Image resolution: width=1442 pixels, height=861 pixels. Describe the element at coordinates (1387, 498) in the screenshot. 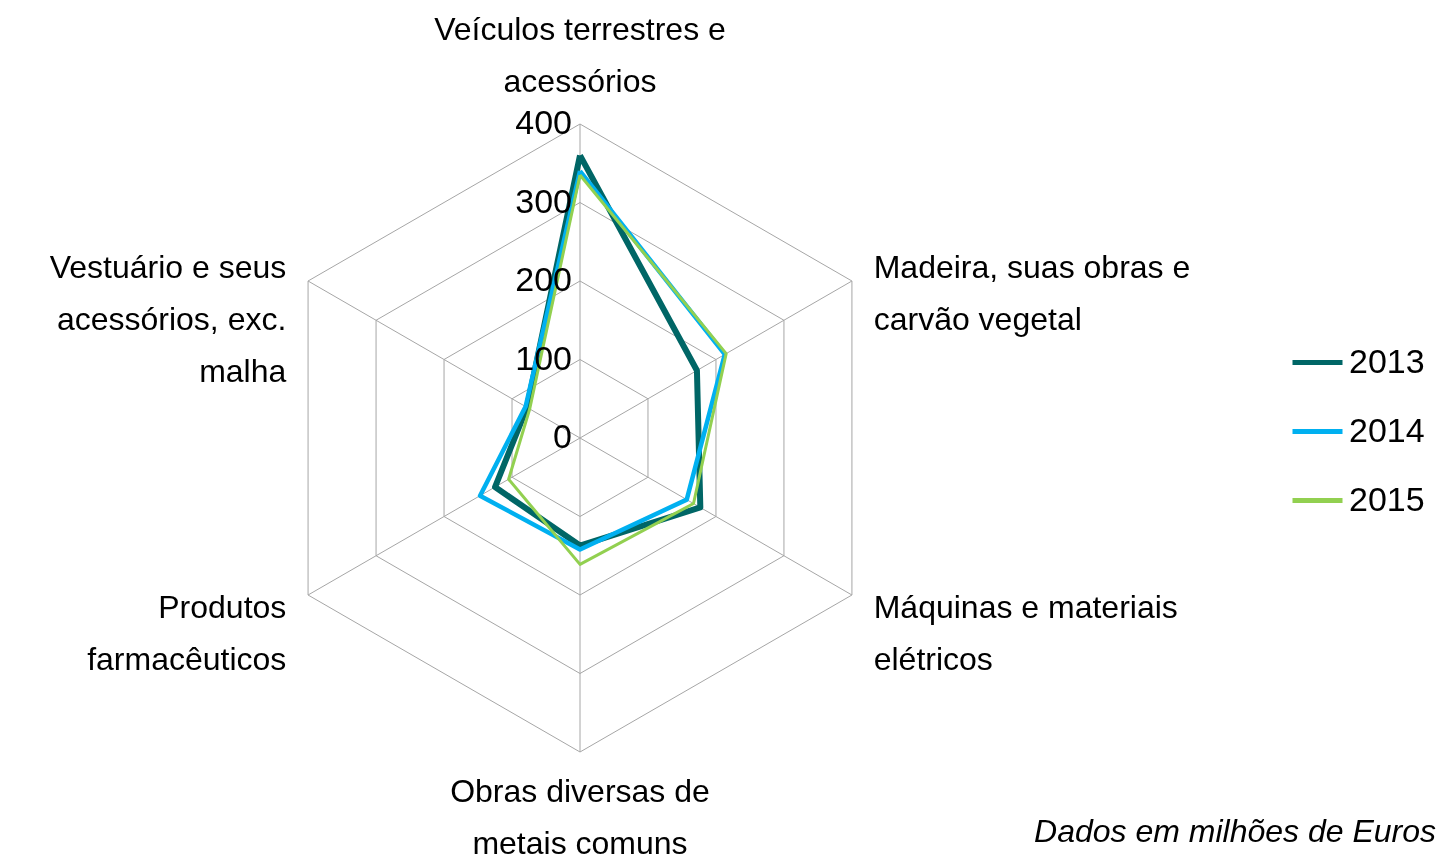

I see `legend-label: 2015` at that location.